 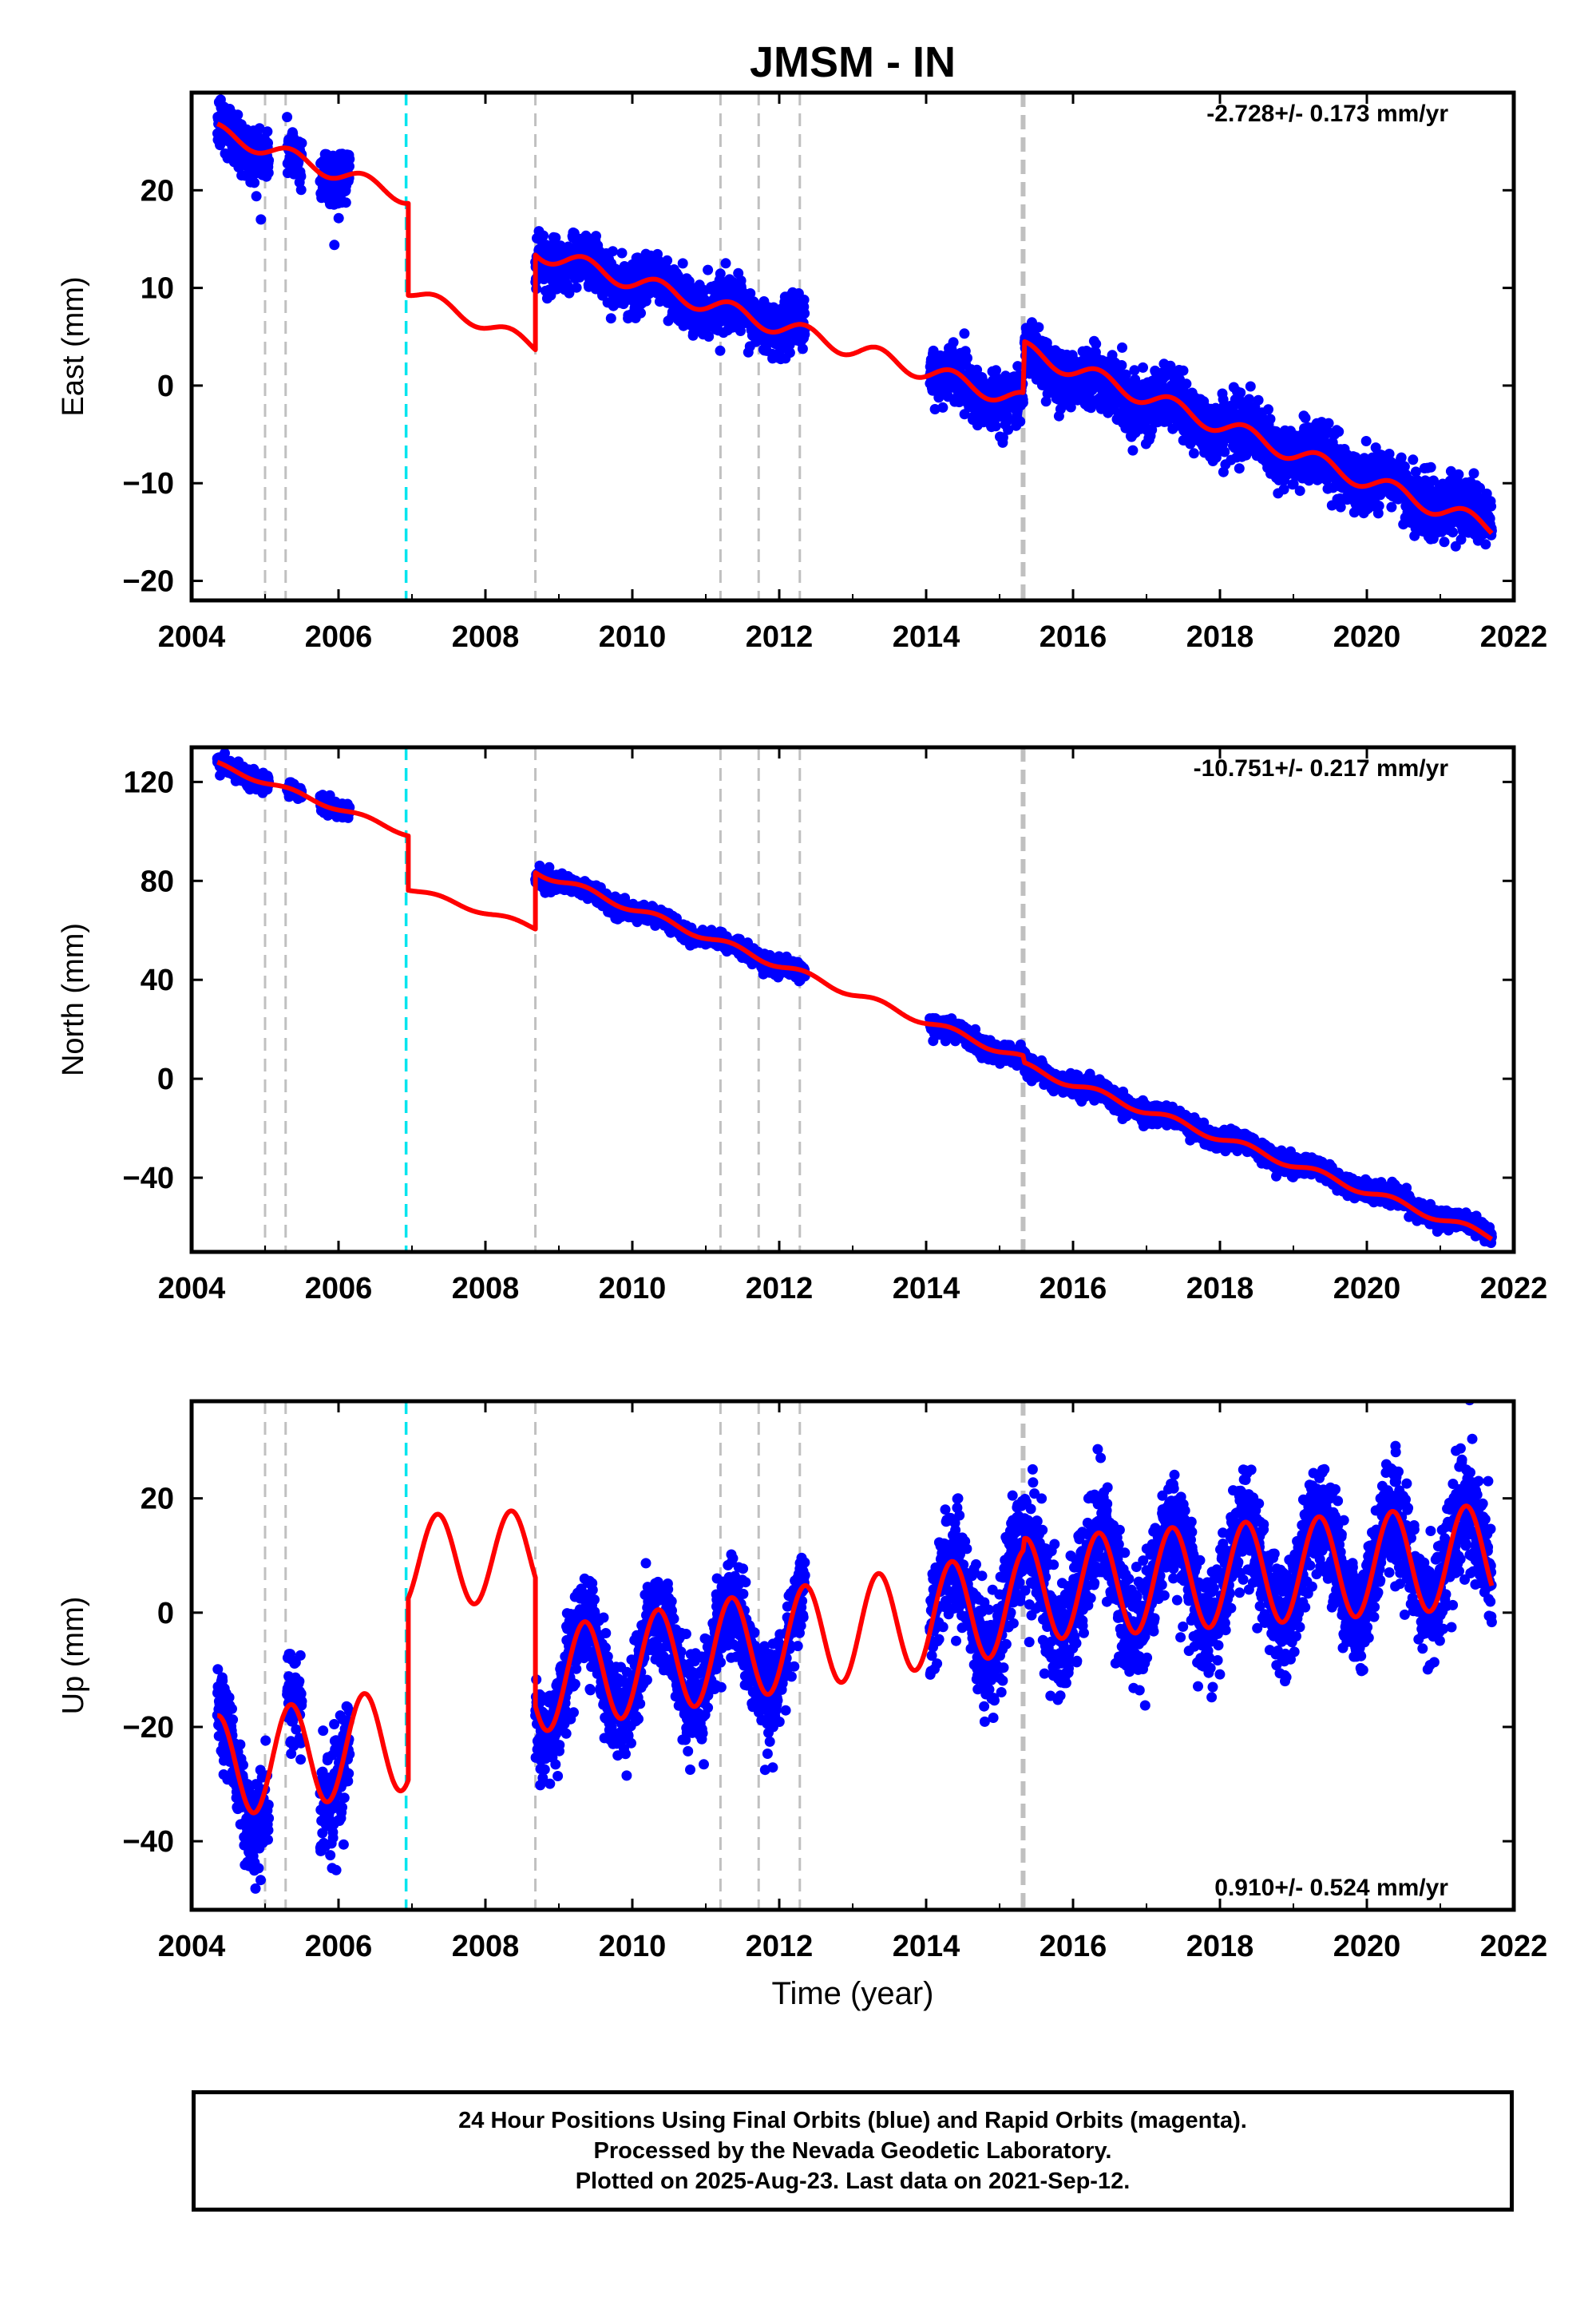 What do you see at coordinates (148, 582) in the screenshot?
I see `y-tick-label: −20` at bounding box center [148, 582].